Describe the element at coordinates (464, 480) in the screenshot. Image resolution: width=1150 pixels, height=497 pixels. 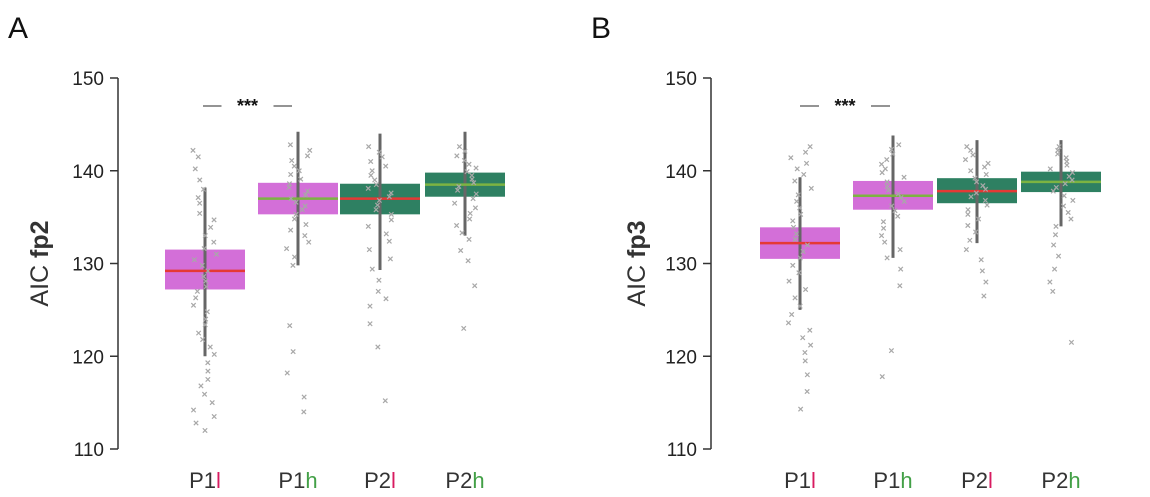
I see `x-tick-label: P2h` at that location.